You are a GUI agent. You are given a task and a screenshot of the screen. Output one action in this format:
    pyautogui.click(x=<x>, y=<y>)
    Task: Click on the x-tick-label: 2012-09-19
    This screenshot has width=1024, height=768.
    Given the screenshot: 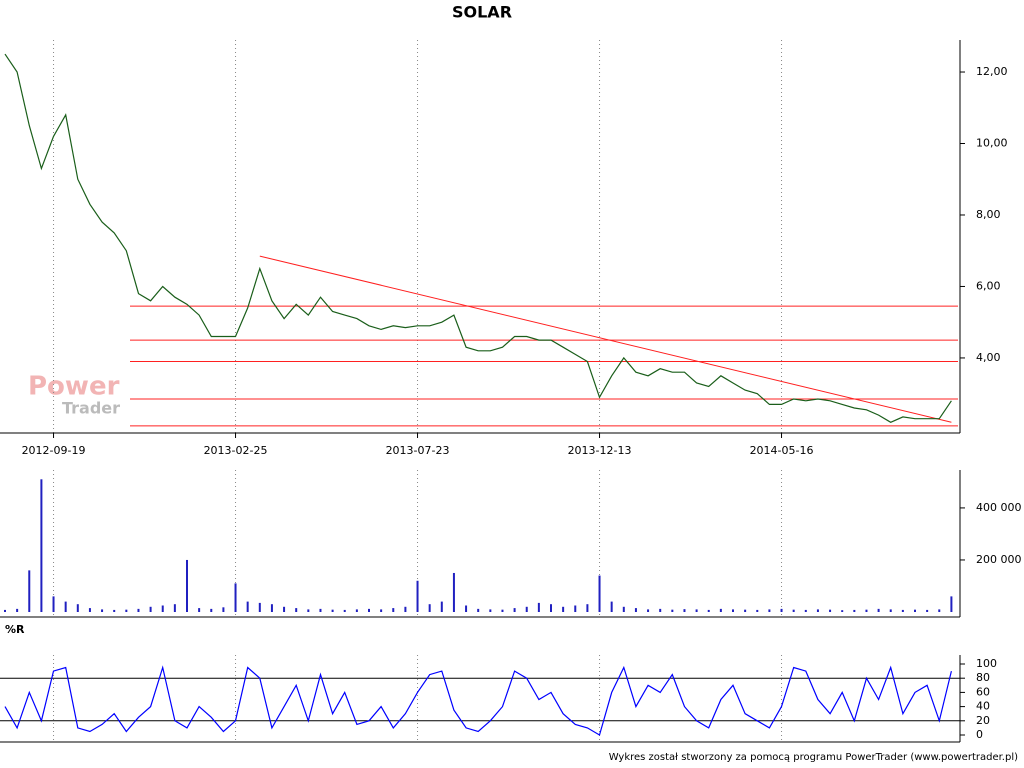 What is the action you would take?
    pyautogui.click(x=54, y=450)
    